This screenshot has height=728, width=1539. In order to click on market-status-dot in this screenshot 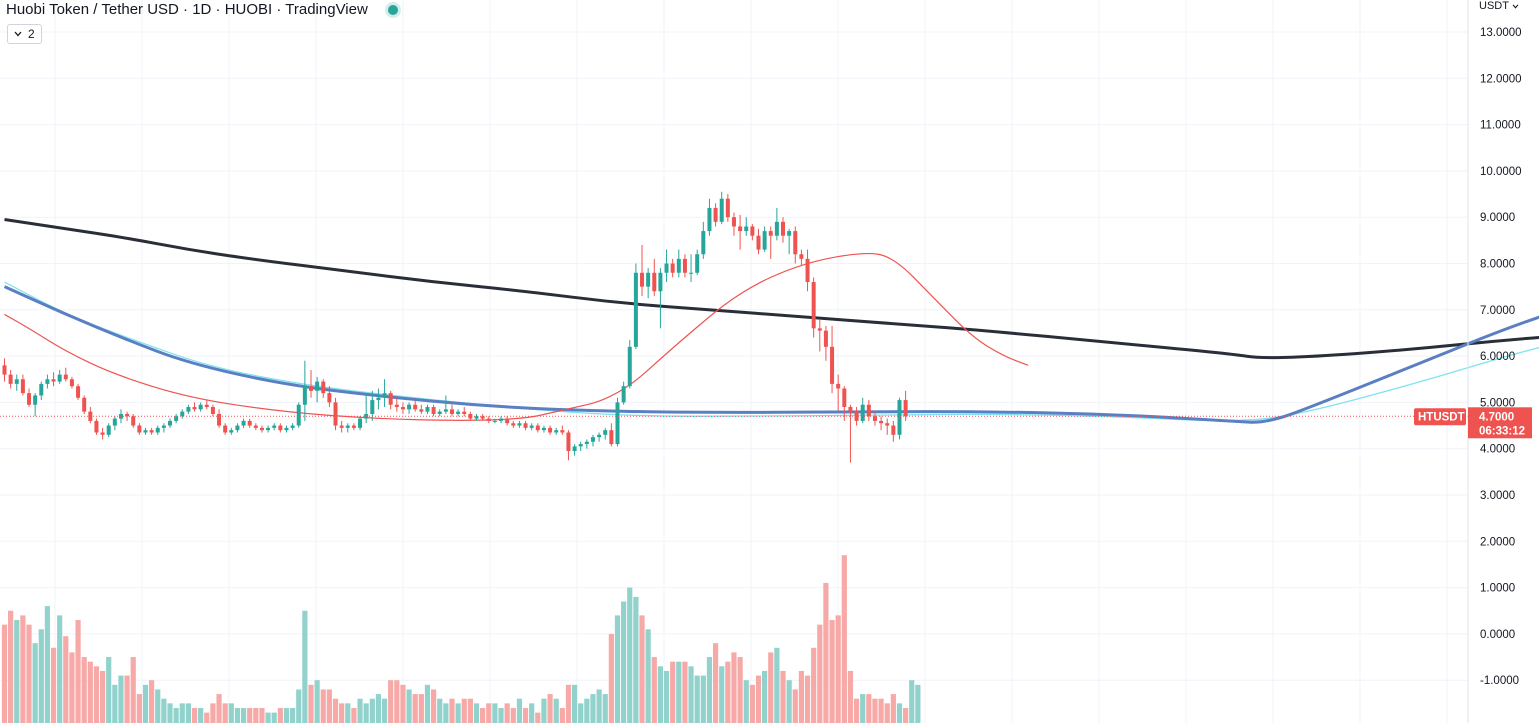, I will do `click(393, 10)`.